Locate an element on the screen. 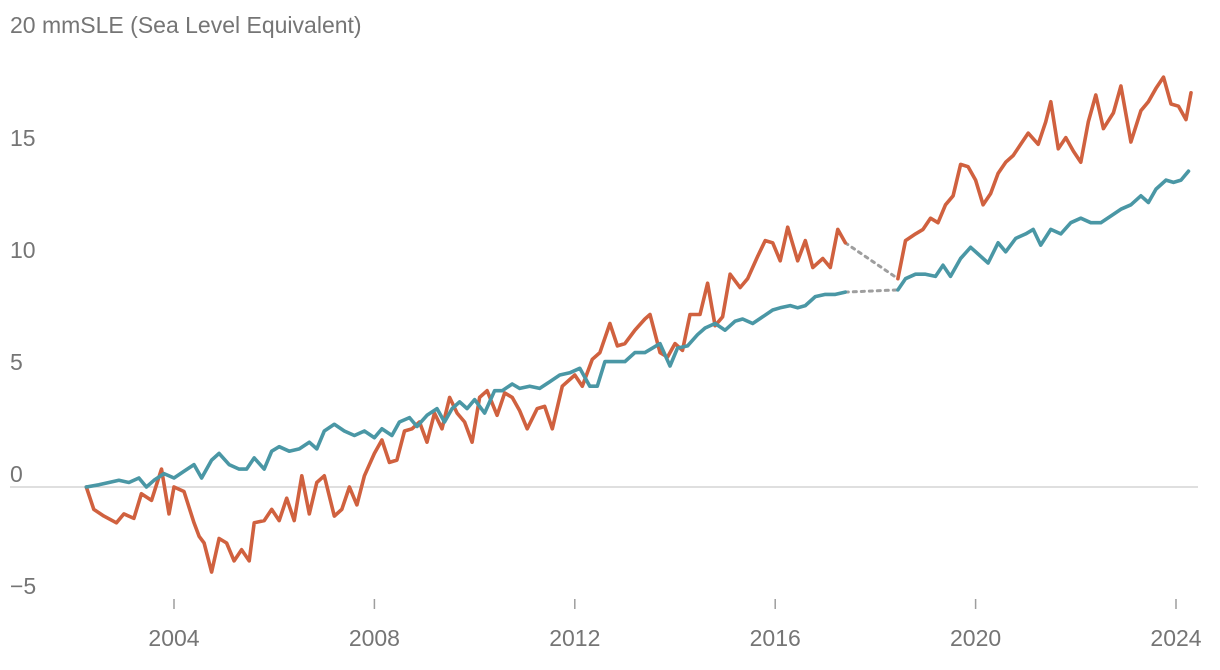 Image resolution: width=1220 pixels, height=670 pixels. y-tick-label: 5 is located at coordinates (16, 362).